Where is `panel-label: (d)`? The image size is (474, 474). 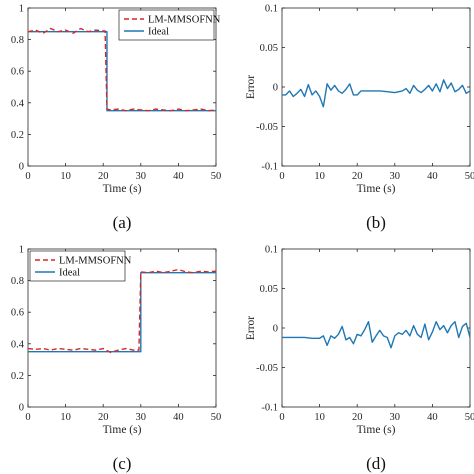 panel-label: (d) is located at coordinates (376, 463).